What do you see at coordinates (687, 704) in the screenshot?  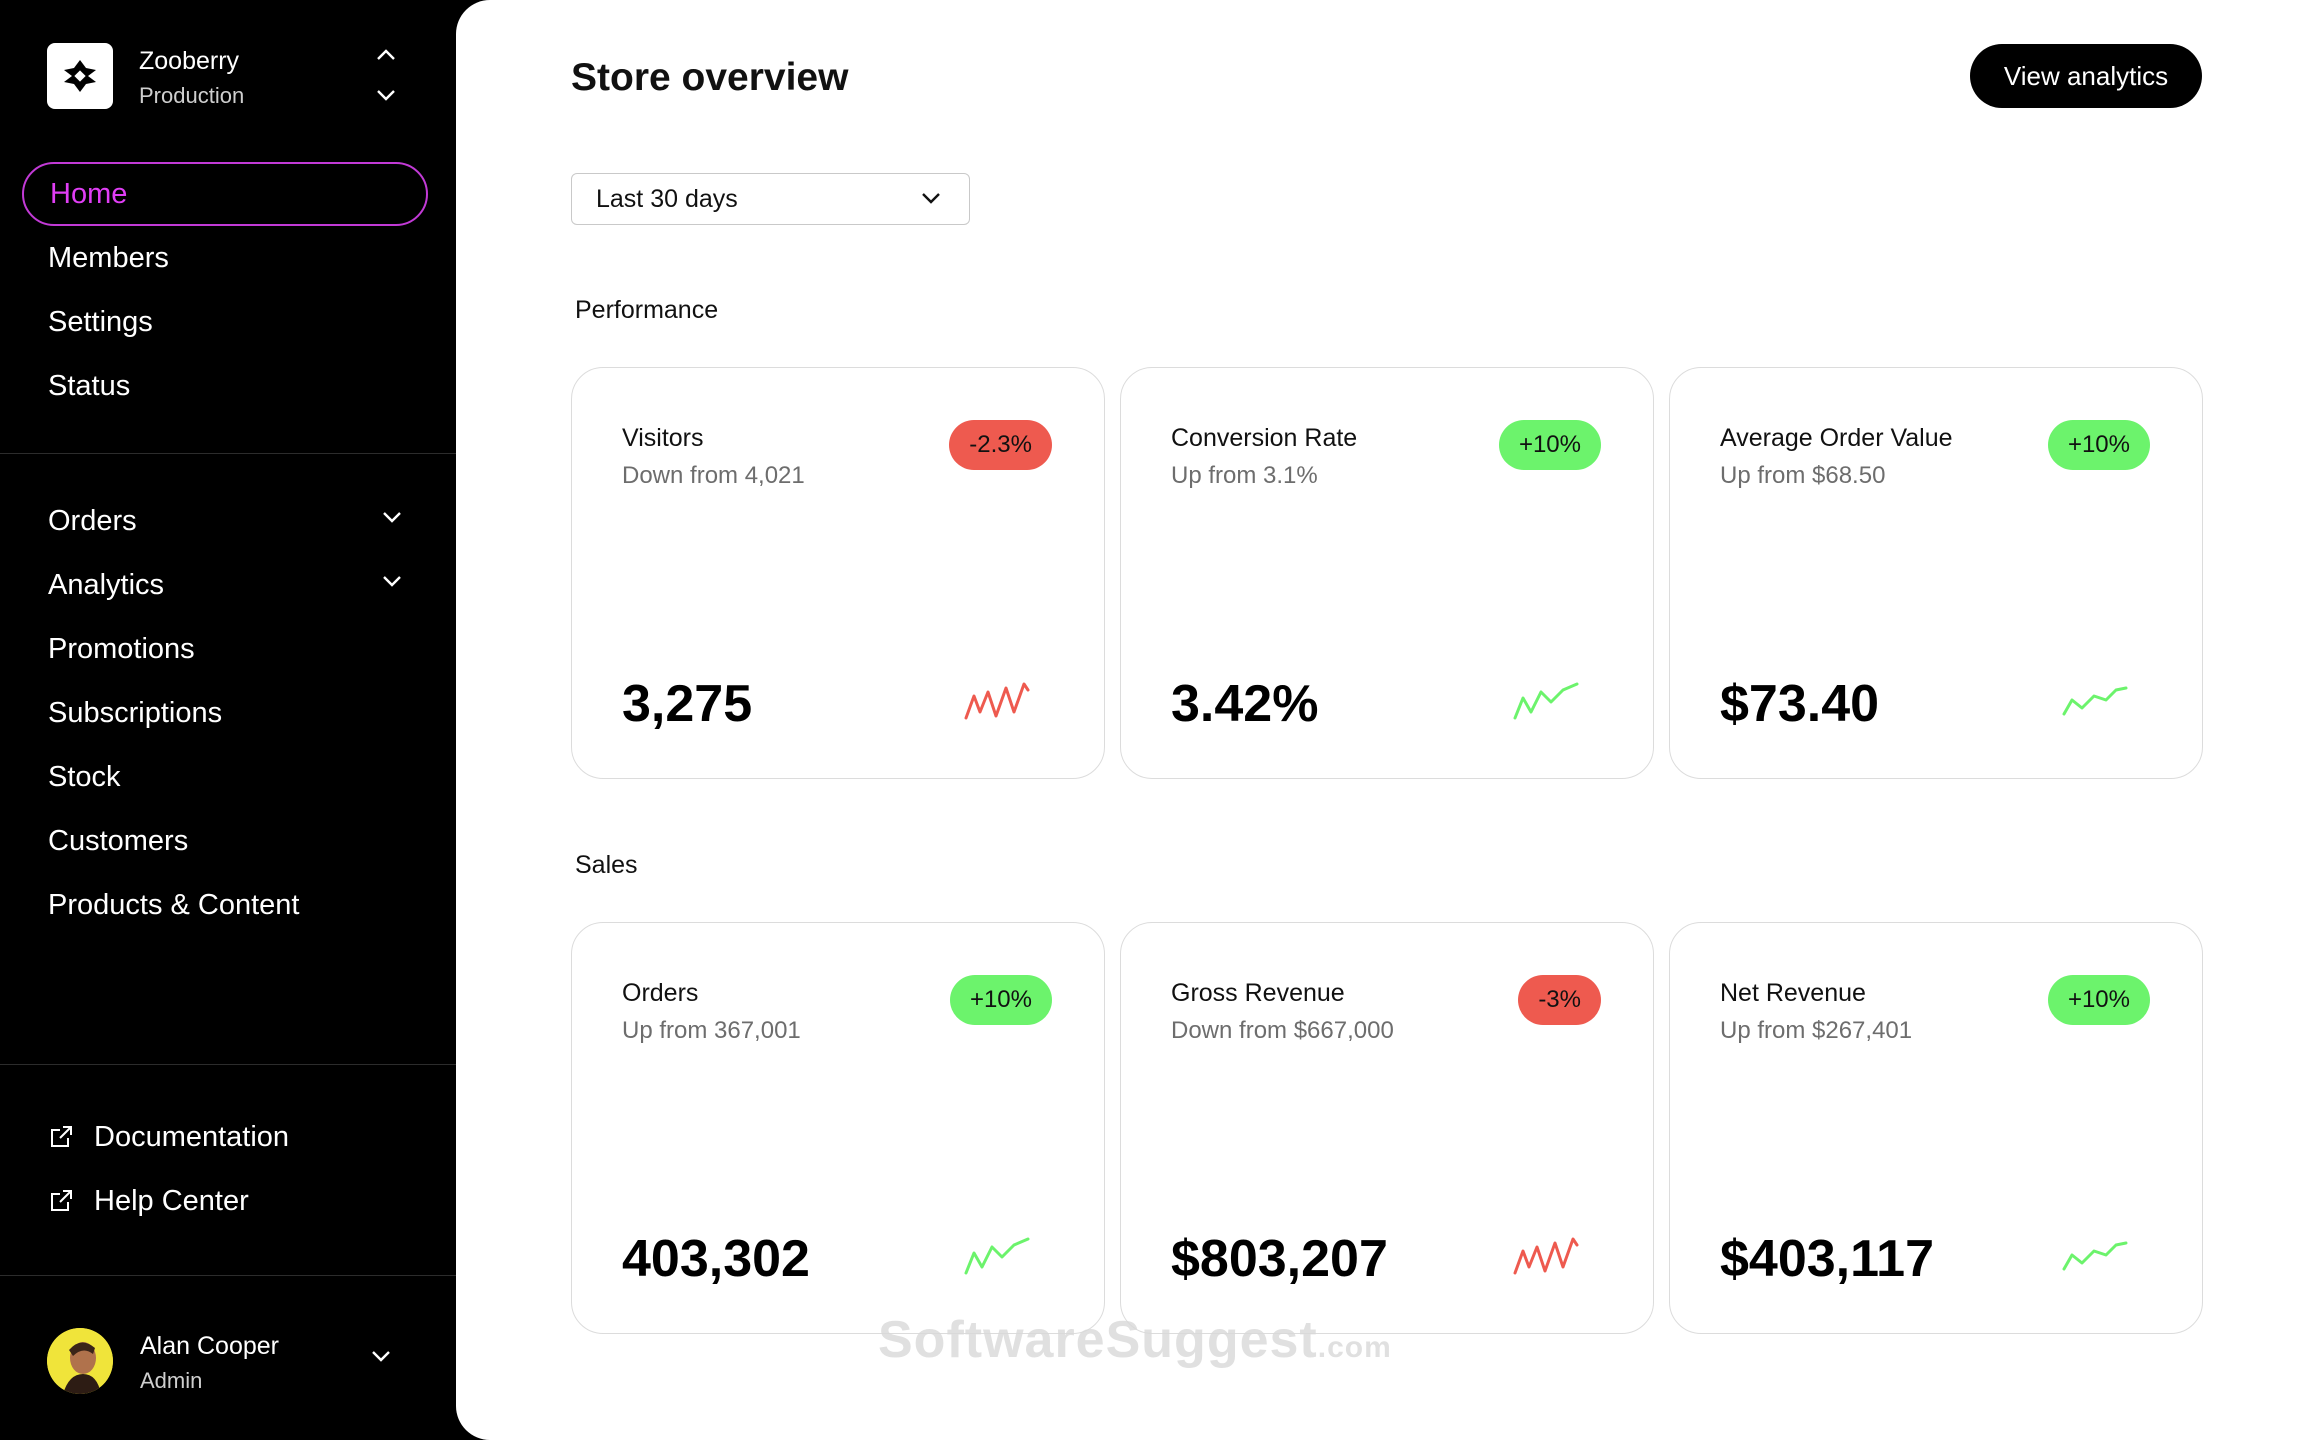 I see `card-value: 3,275` at bounding box center [687, 704].